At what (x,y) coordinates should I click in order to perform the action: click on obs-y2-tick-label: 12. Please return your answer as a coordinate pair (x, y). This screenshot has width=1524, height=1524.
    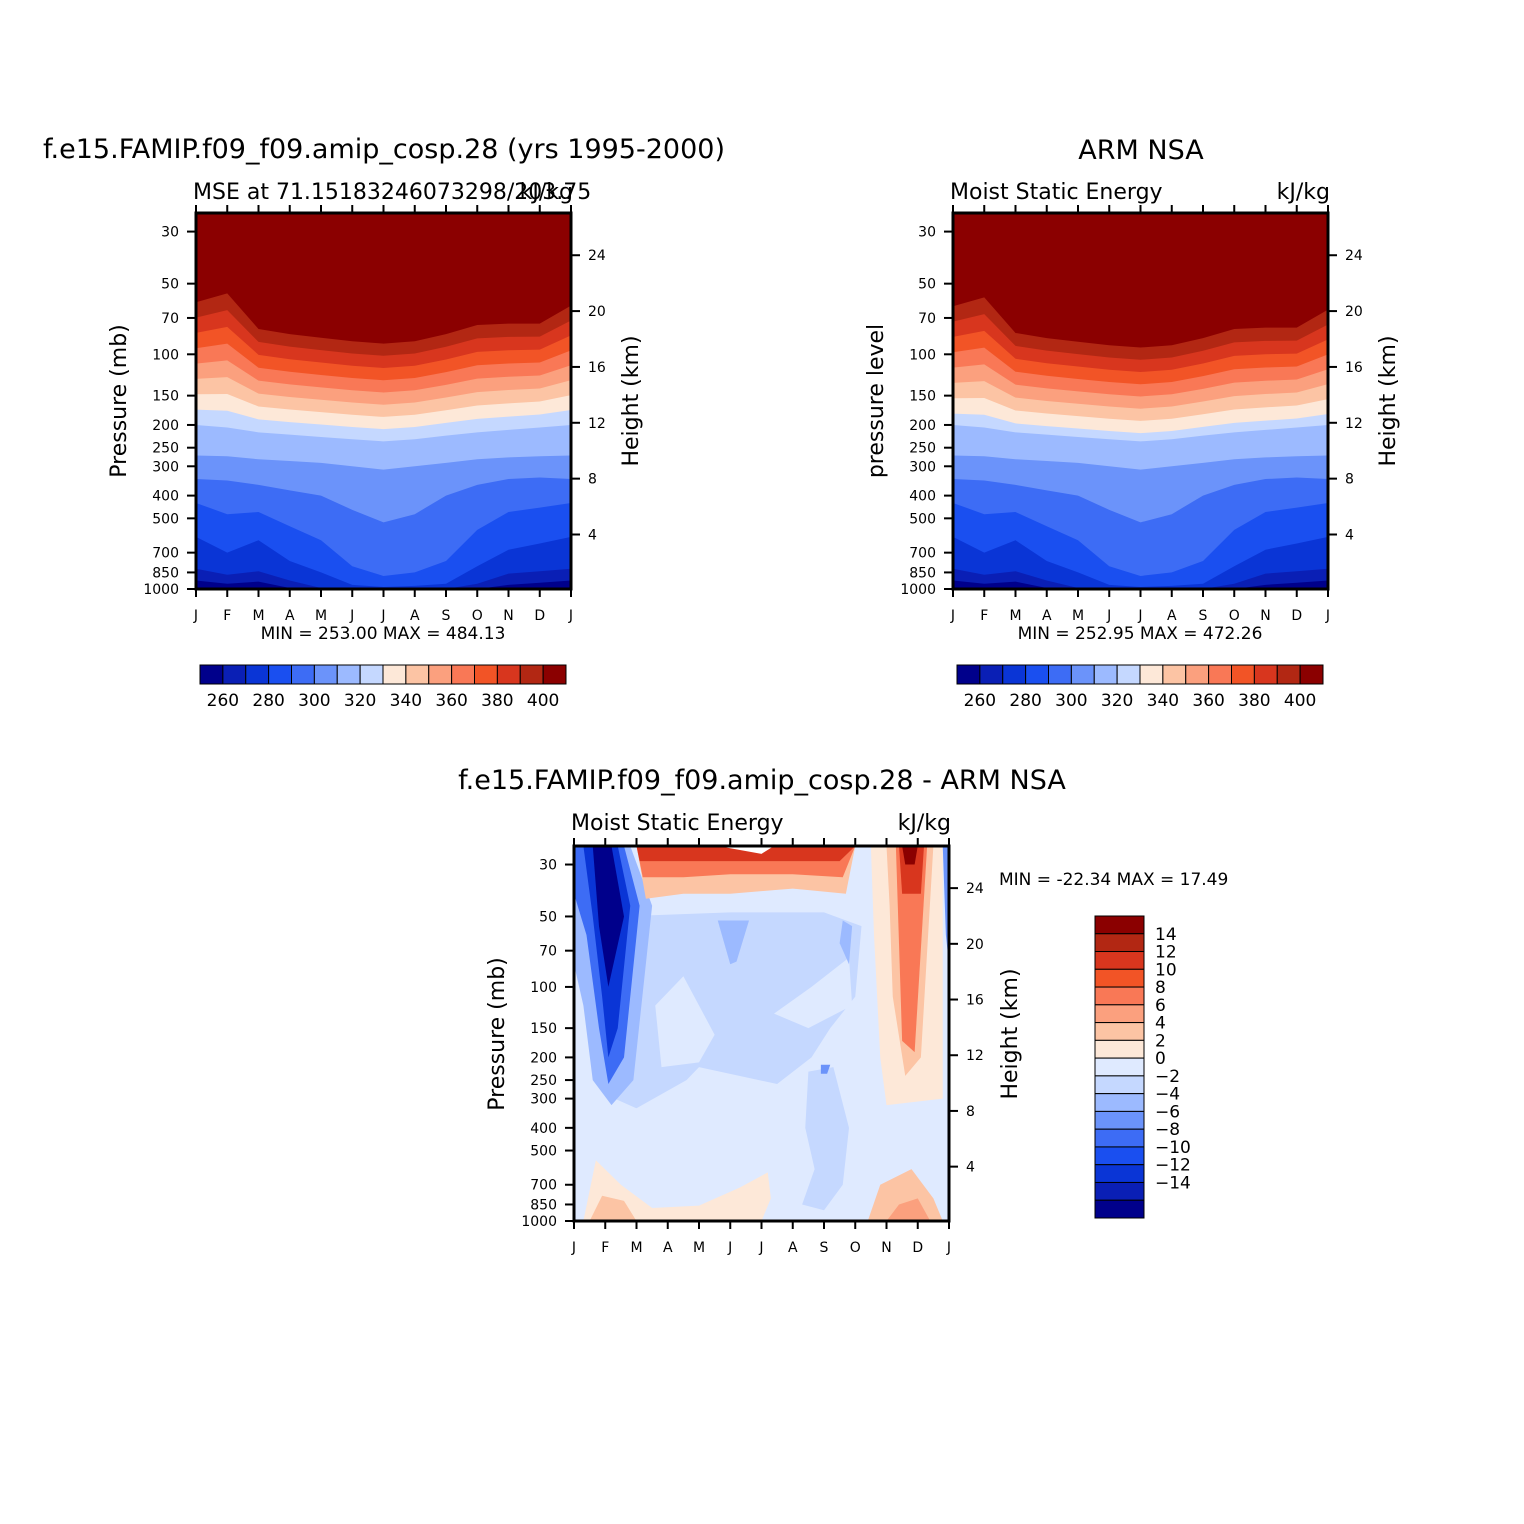
    Looking at the image, I should click on (1354, 424).